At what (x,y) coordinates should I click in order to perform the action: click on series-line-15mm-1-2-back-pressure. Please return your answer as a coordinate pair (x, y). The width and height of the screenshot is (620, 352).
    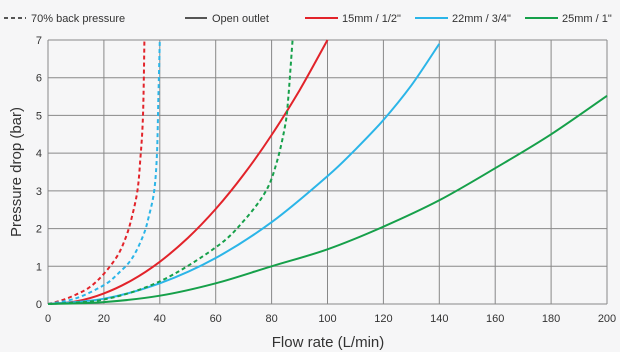
    Looking at the image, I should click on (96, 172).